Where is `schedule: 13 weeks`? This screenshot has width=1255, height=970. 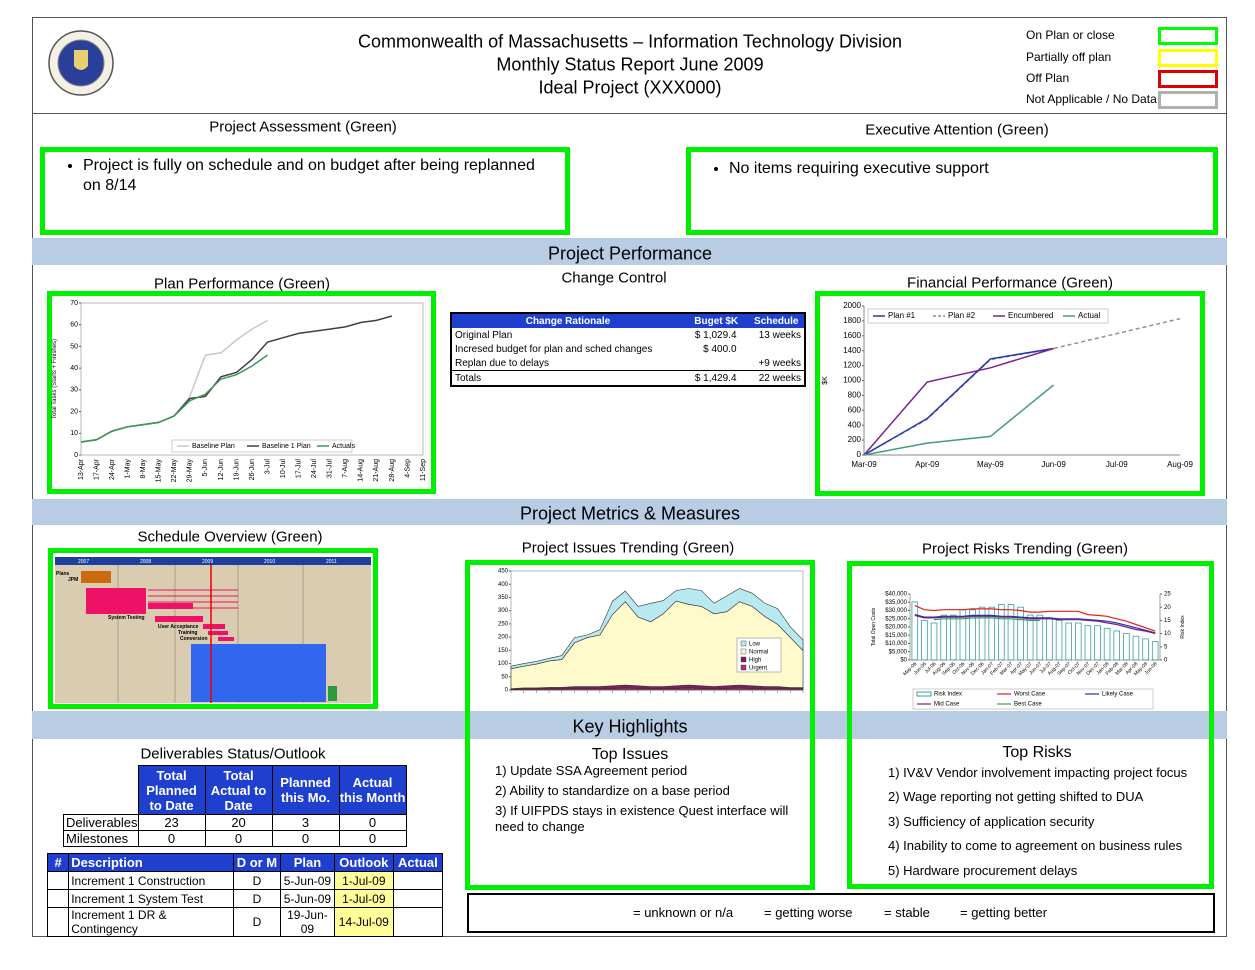
schedule: 13 weeks is located at coordinates (779, 335).